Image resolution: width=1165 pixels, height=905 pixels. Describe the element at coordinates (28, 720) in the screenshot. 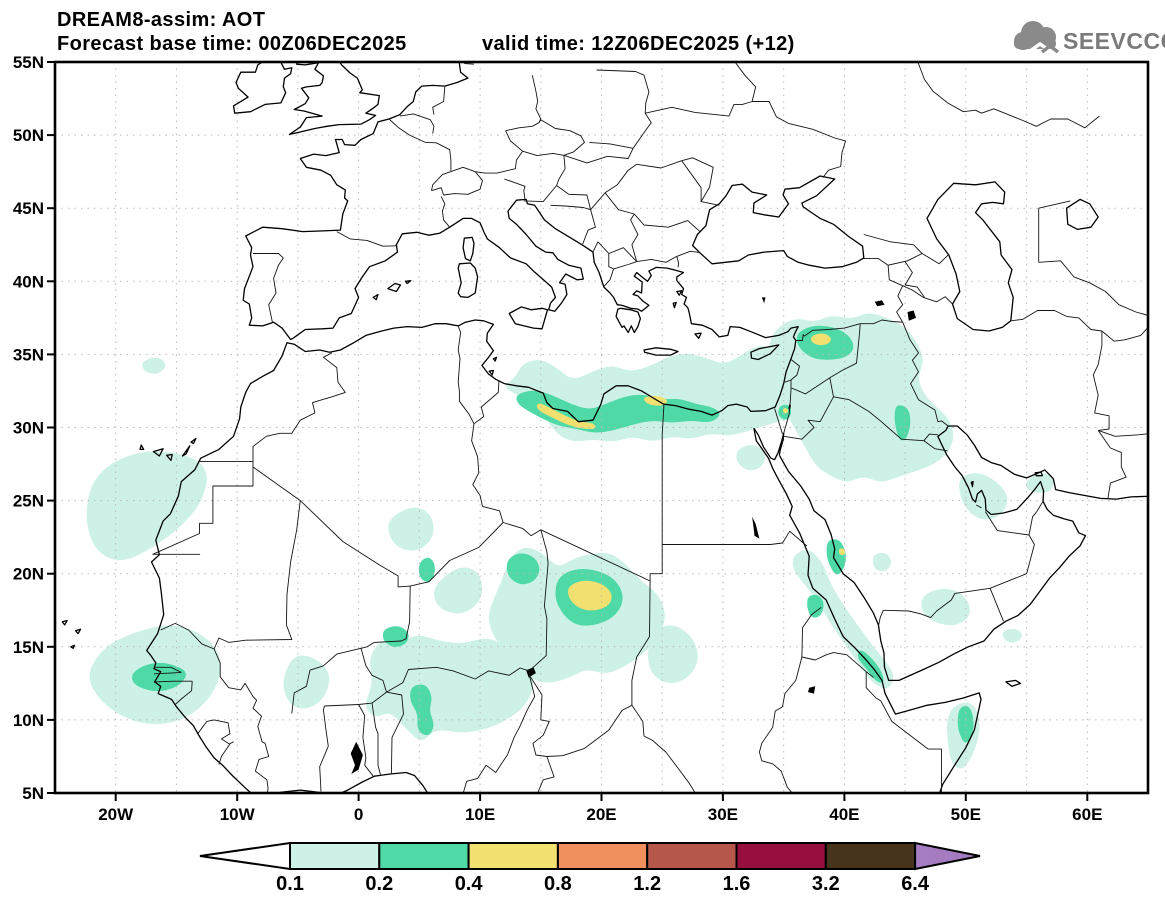

I see `lat-tick-label: 10N` at that location.